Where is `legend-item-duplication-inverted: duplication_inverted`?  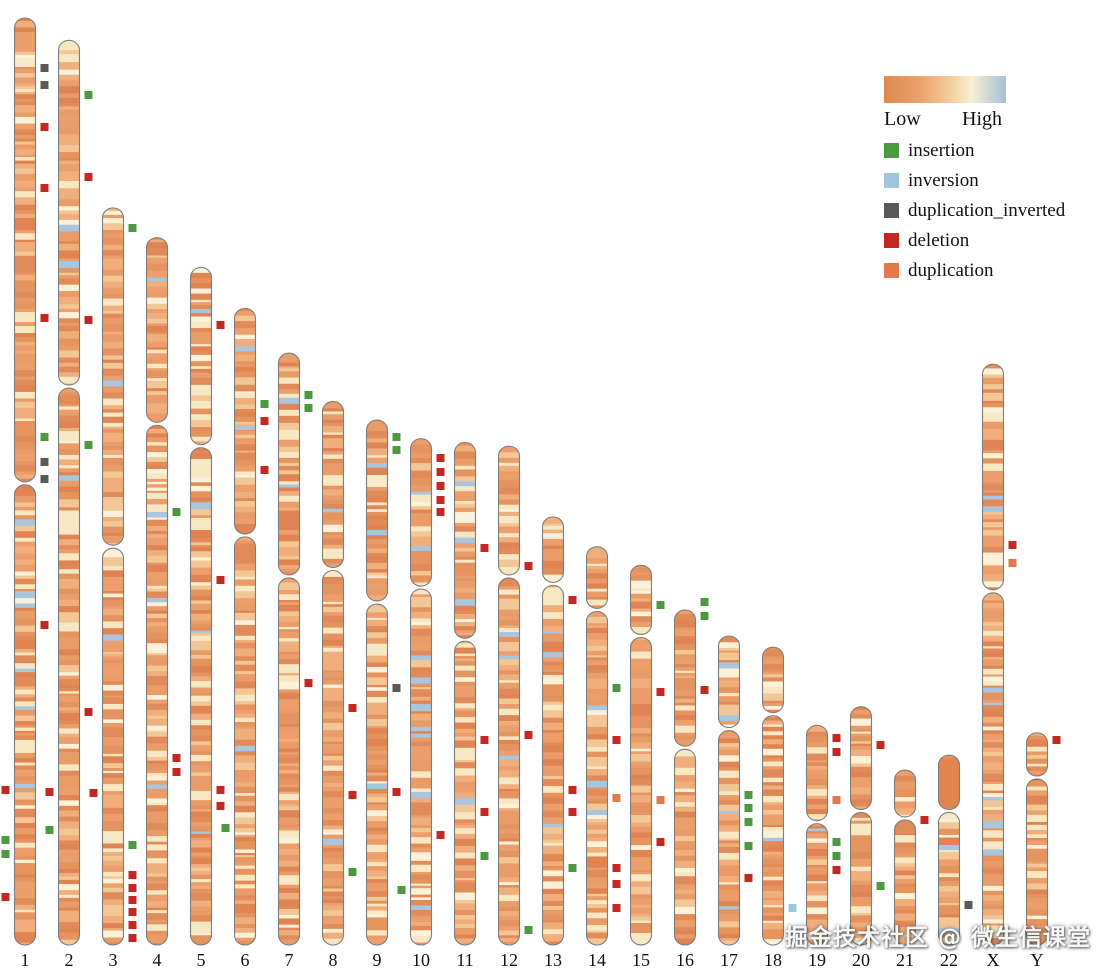
legend-item-duplication-inverted: duplication_inverted is located at coordinates (991, 210).